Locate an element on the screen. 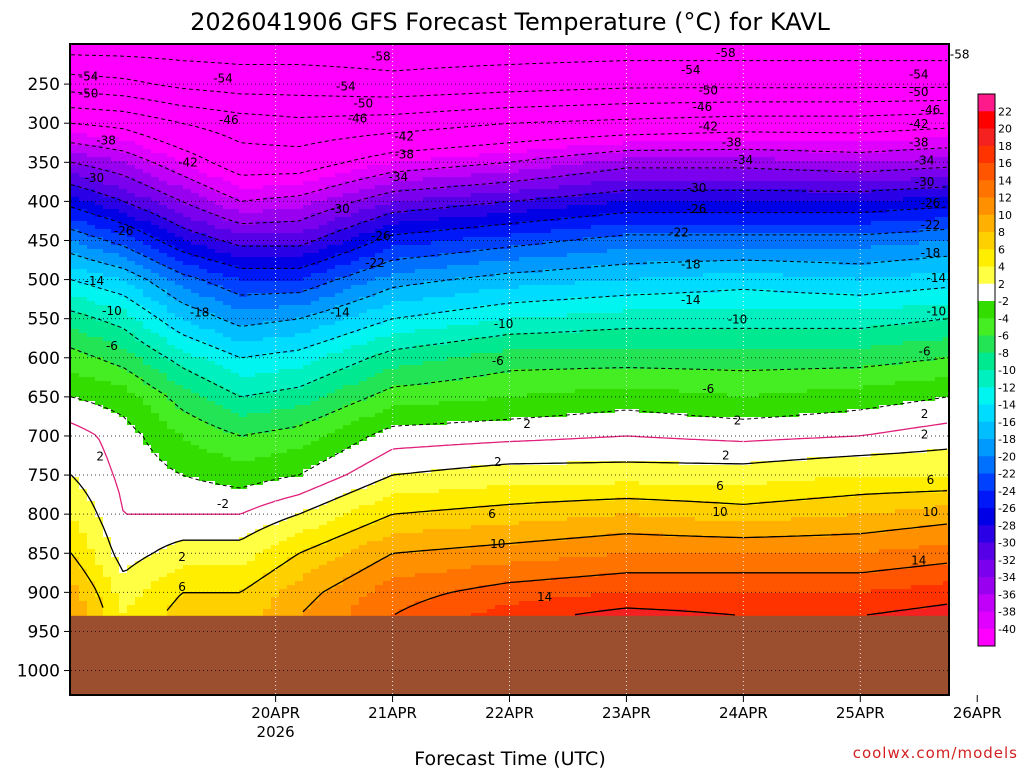 Image resolution: width=1024 pixels, height=768 pixels. field-cell-2089 is located at coordinates (187, 395).